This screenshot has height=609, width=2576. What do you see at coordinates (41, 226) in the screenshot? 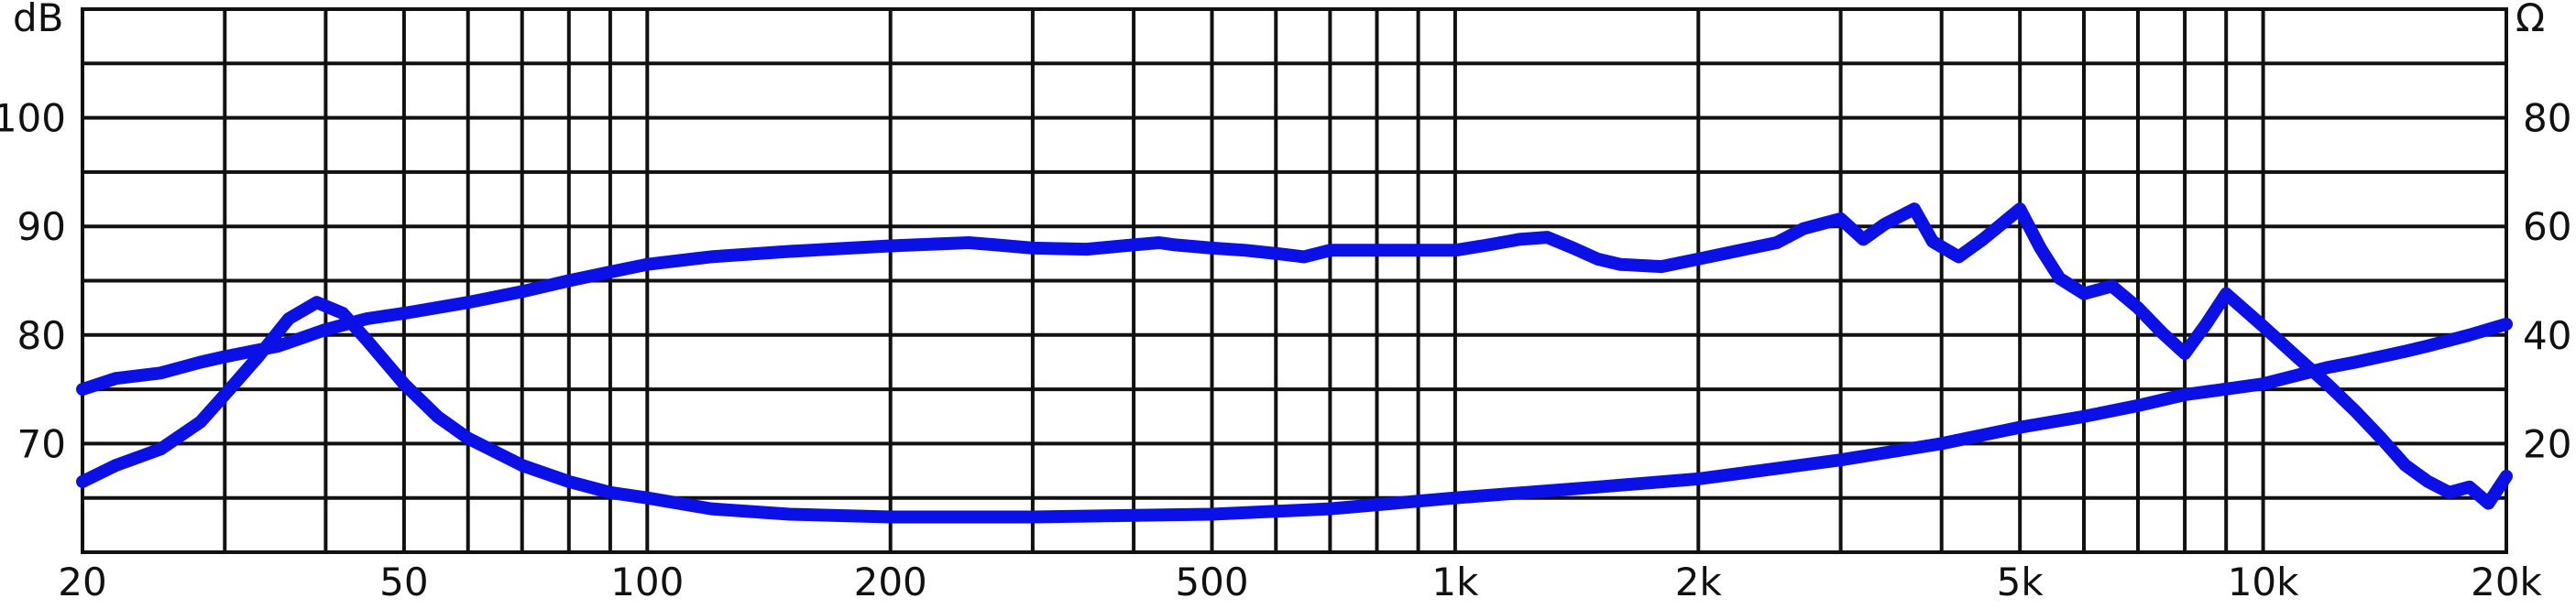
I see `y-left-tick-label-2: 90` at bounding box center [41, 226].